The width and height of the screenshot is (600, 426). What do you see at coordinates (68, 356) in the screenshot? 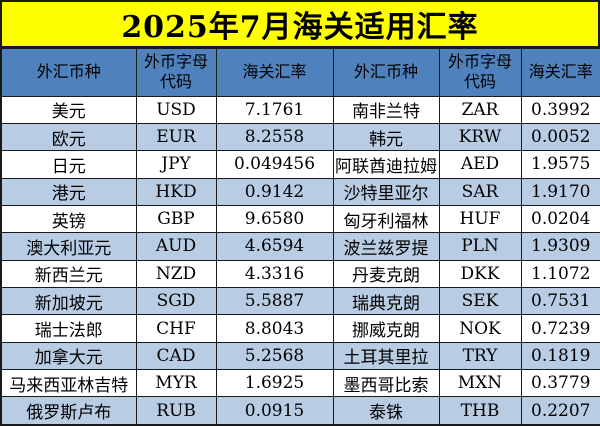
I see `currency-name-cell: 加拿大元` at bounding box center [68, 356].